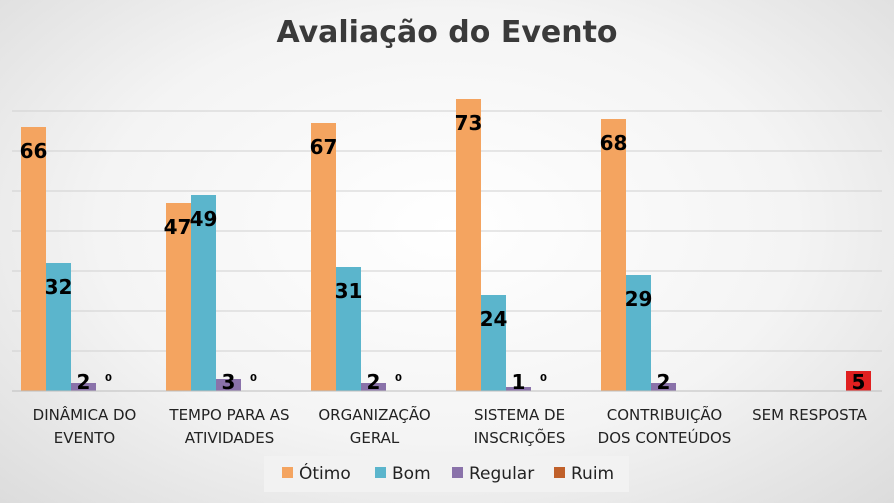 The height and width of the screenshot is (503, 894). Describe the element at coordinates (411, 474) in the screenshot. I see `legend-label: Bom` at that location.